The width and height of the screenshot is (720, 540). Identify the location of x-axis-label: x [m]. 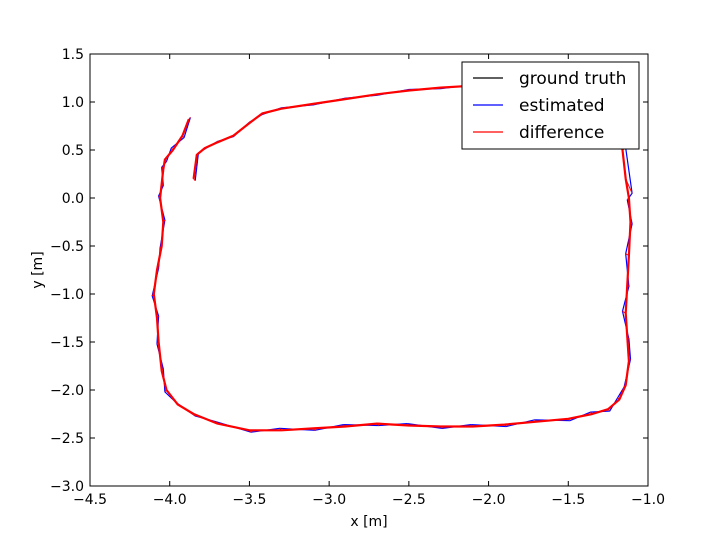
(368, 522).